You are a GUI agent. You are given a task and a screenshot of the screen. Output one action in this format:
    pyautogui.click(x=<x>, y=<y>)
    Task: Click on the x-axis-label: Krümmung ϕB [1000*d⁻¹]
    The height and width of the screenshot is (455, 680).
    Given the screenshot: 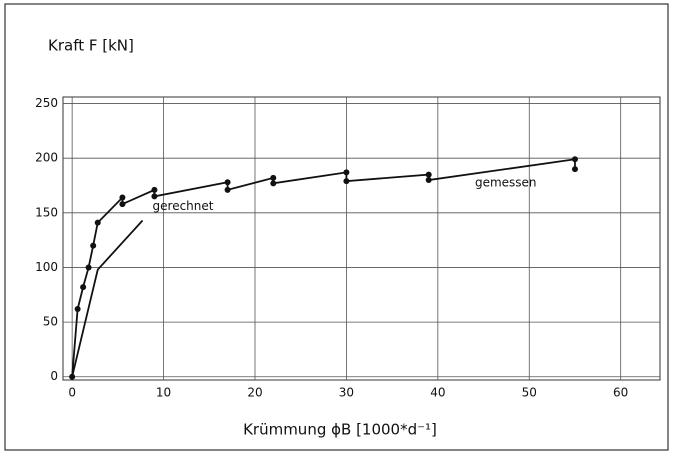 What is the action you would take?
    pyautogui.click(x=340, y=430)
    